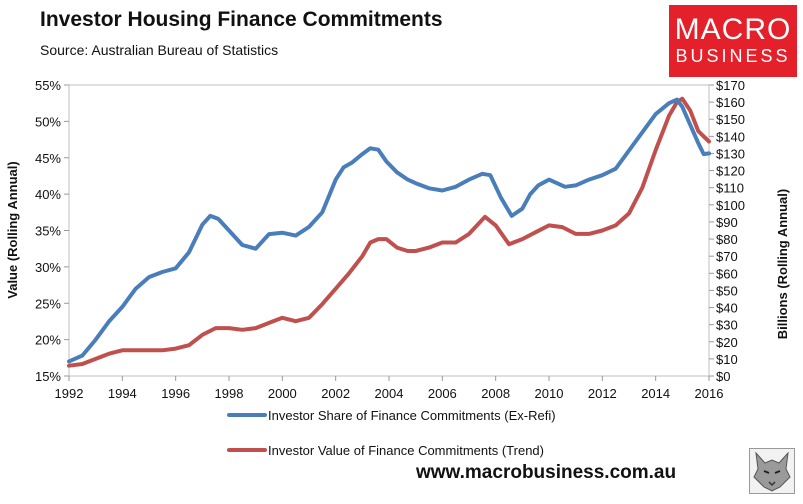 The image size is (803, 504). What do you see at coordinates (122, 393) in the screenshot?
I see `x-tick-label: 1994` at bounding box center [122, 393].